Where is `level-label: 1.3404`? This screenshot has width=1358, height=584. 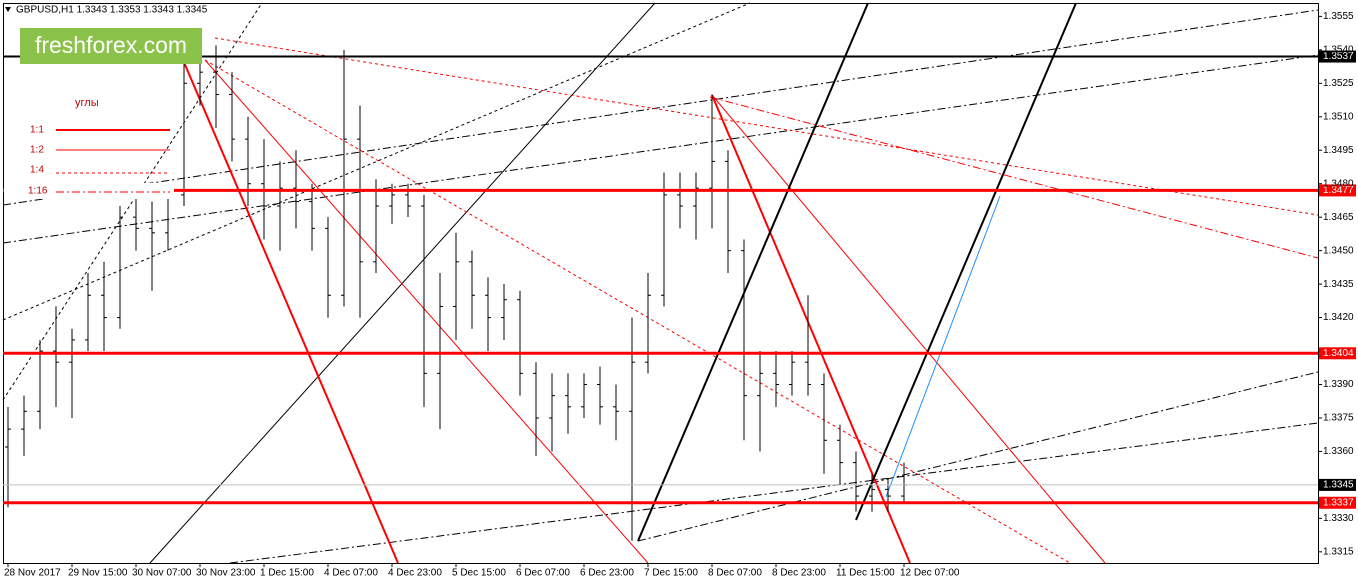
level-label: 1.3404 is located at coordinates (1338, 353).